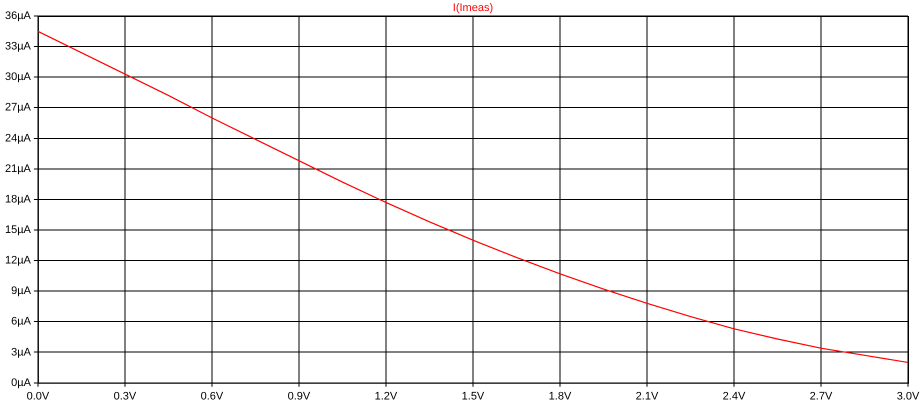 This screenshot has width=924, height=408. I want to click on x-tick-label: 0.3V, so click(125, 396).